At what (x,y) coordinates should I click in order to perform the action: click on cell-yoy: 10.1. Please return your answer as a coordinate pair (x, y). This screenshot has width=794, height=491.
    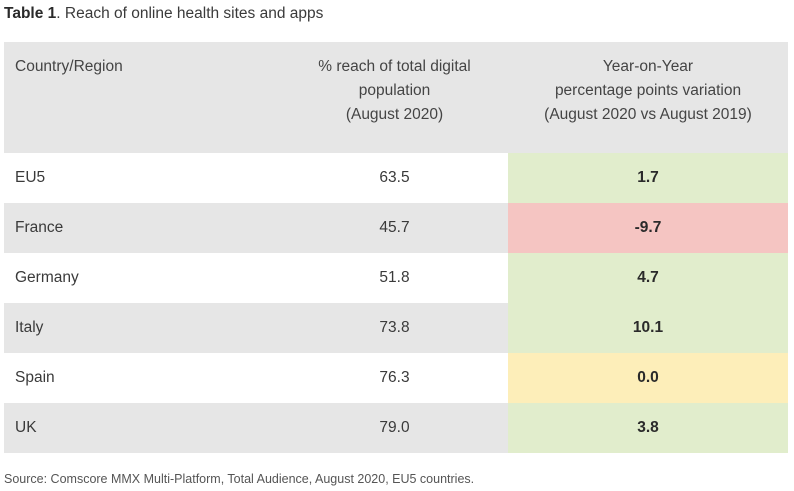
    Looking at the image, I should click on (648, 328).